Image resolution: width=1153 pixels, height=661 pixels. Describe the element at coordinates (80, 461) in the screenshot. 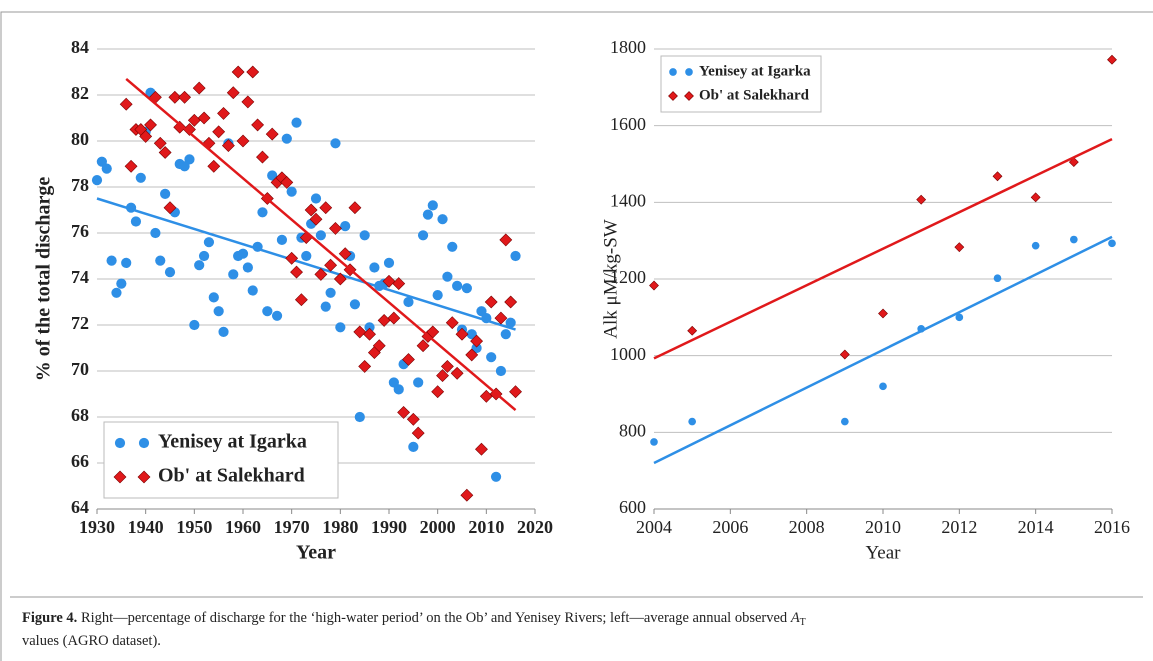

I see `y-tick-label: 66` at that location.